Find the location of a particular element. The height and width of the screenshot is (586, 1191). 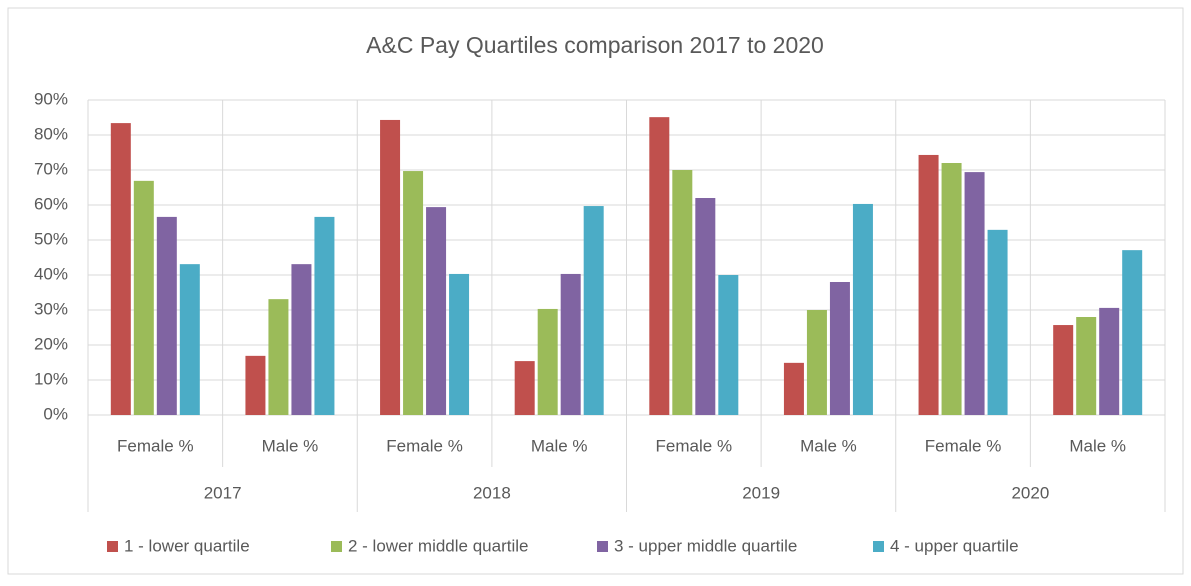

y-tick-label: 20% is located at coordinates (51, 343).